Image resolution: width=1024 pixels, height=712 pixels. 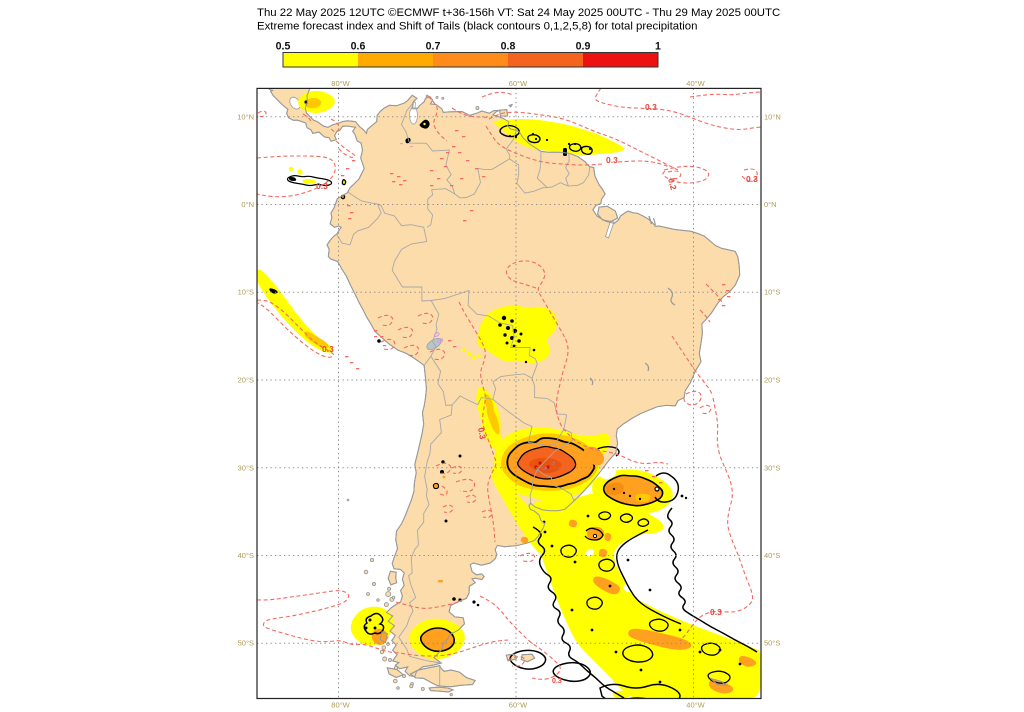 I want to click on svg-text: 0.5, so click(x=283, y=47).